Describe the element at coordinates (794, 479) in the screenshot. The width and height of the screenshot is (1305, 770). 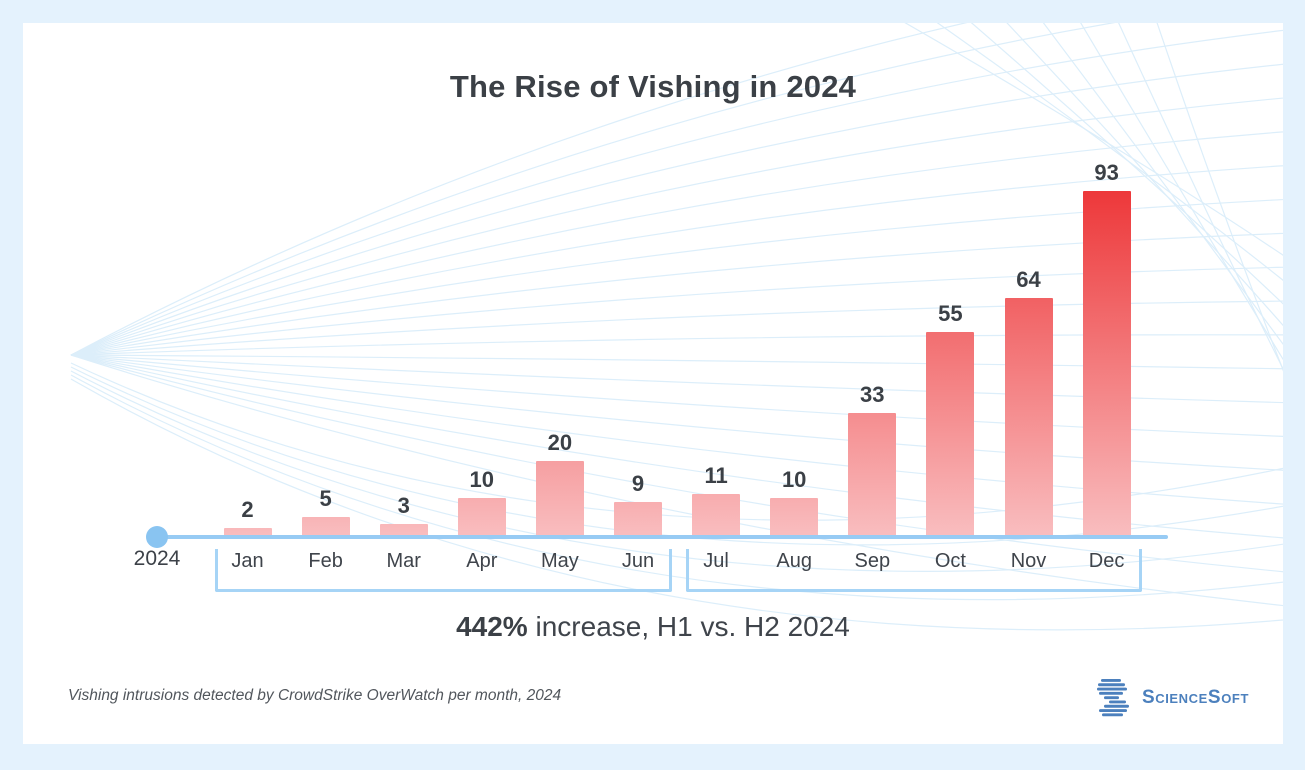
I see `bar-value-aug: 10` at that location.